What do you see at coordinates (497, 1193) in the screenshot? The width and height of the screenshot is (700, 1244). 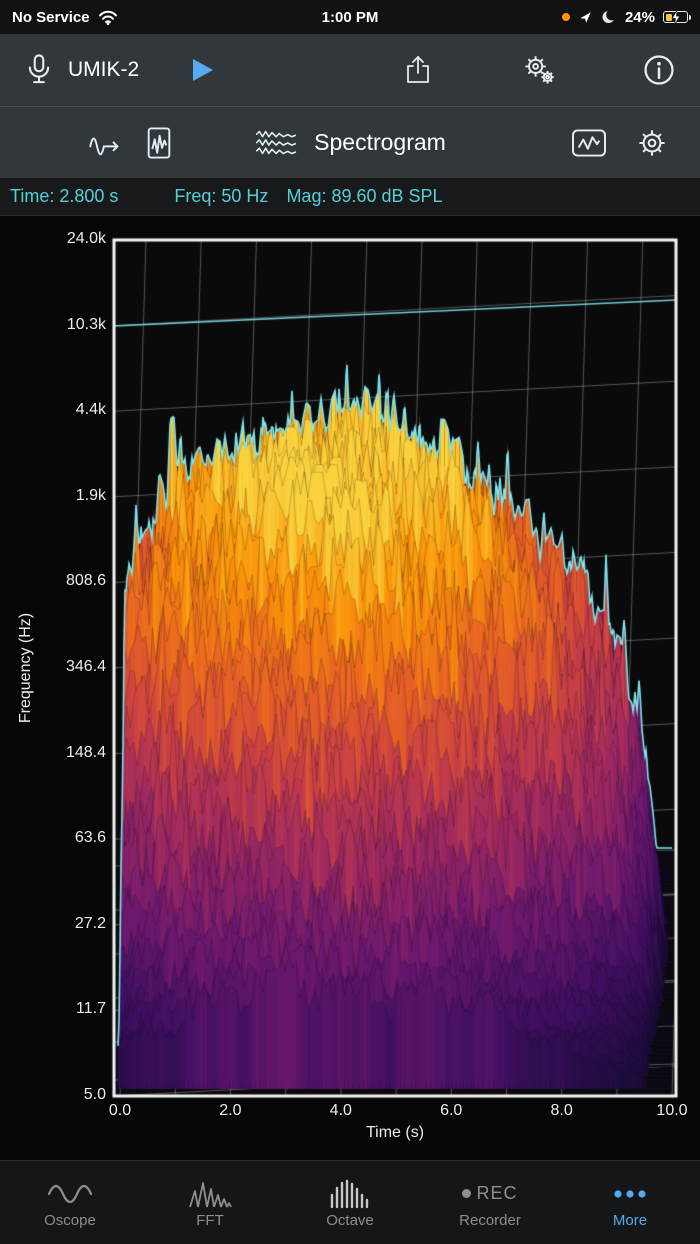 I see `rec-text: REC` at bounding box center [497, 1193].